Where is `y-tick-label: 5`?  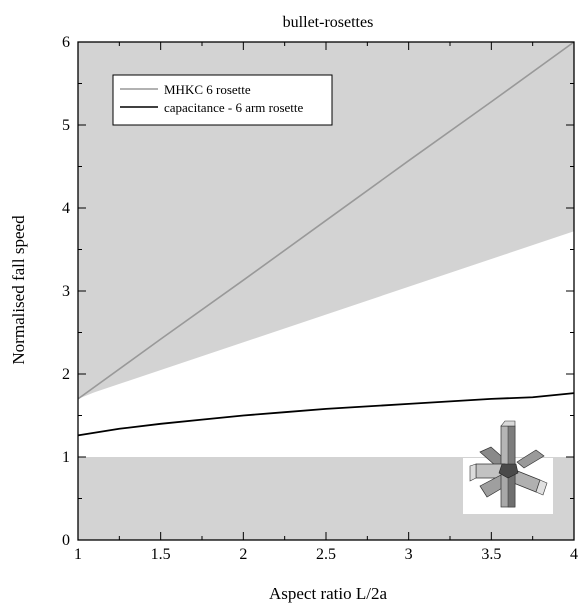 y-tick-label: 5 is located at coordinates (66, 125).